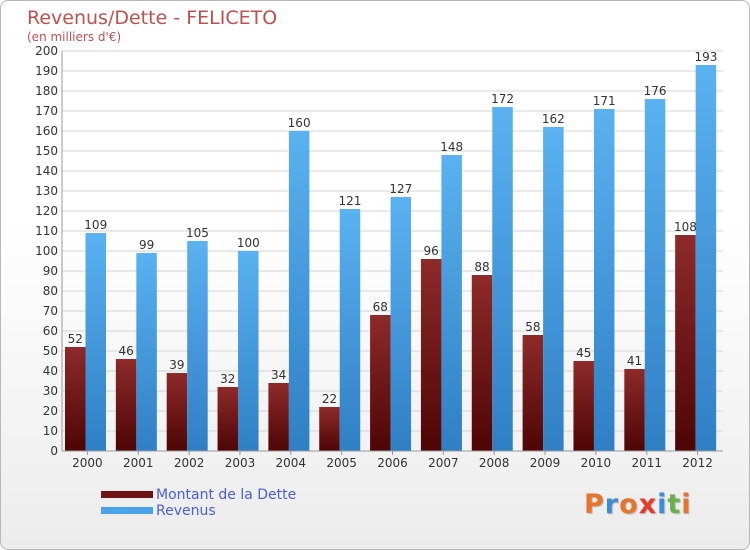 The height and width of the screenshot is (550, 750). I want to click on data-label-debt: 32, so click(227, 379).